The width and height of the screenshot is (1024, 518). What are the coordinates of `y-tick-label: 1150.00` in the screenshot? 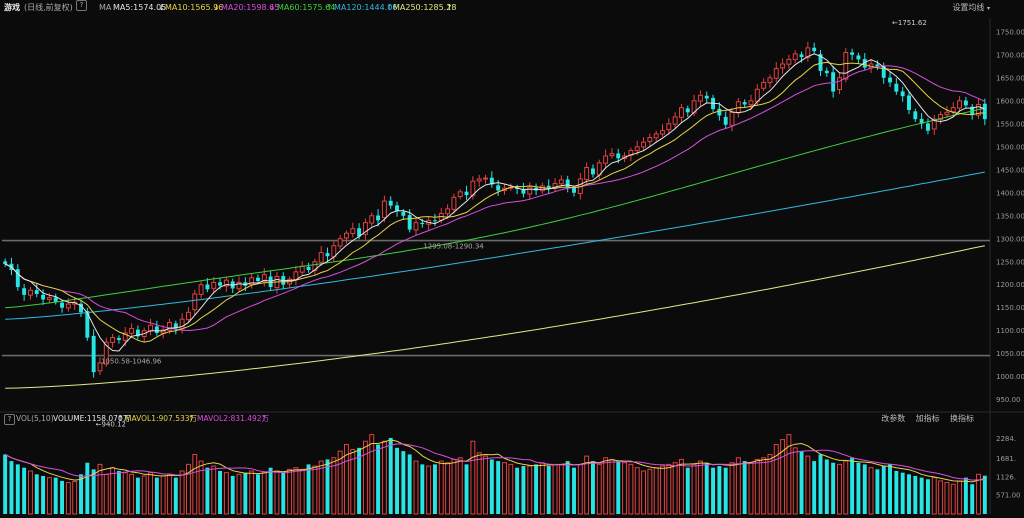 It's located at (1010, 308).